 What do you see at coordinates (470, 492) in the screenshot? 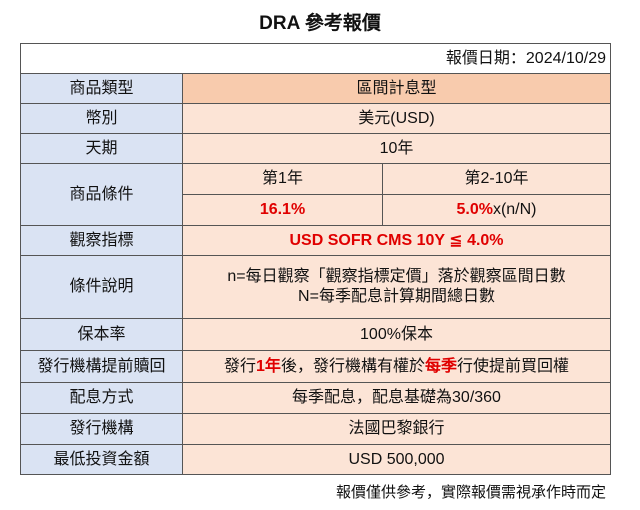
I see `footnote: 報價僅供參考，實際報價需視承作時而定` at bounding box center [470, 492].